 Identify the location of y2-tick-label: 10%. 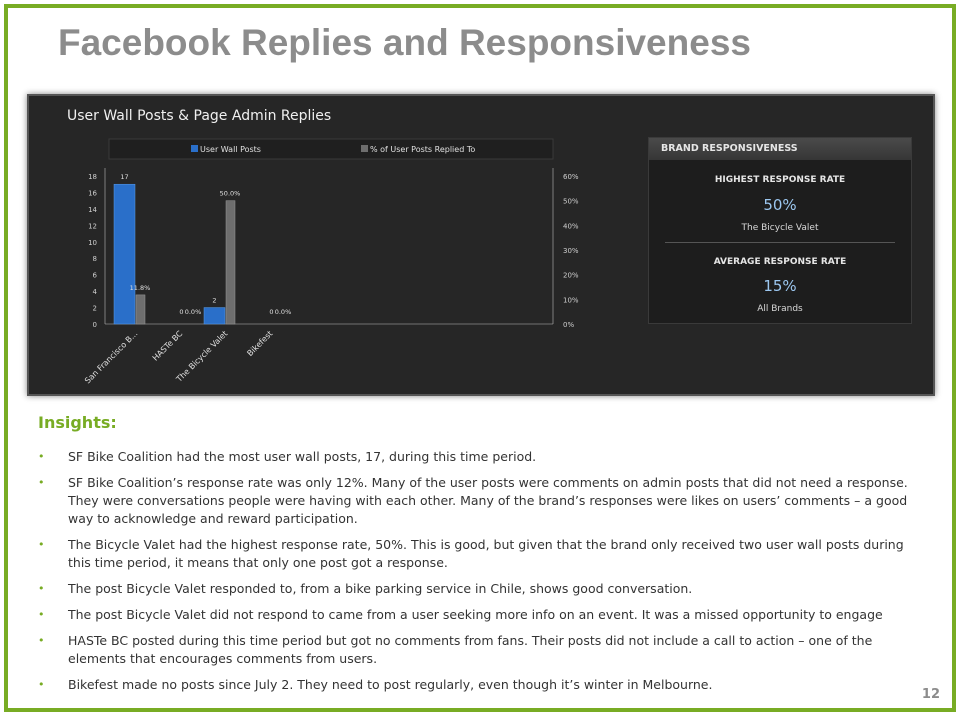
(571, 300).